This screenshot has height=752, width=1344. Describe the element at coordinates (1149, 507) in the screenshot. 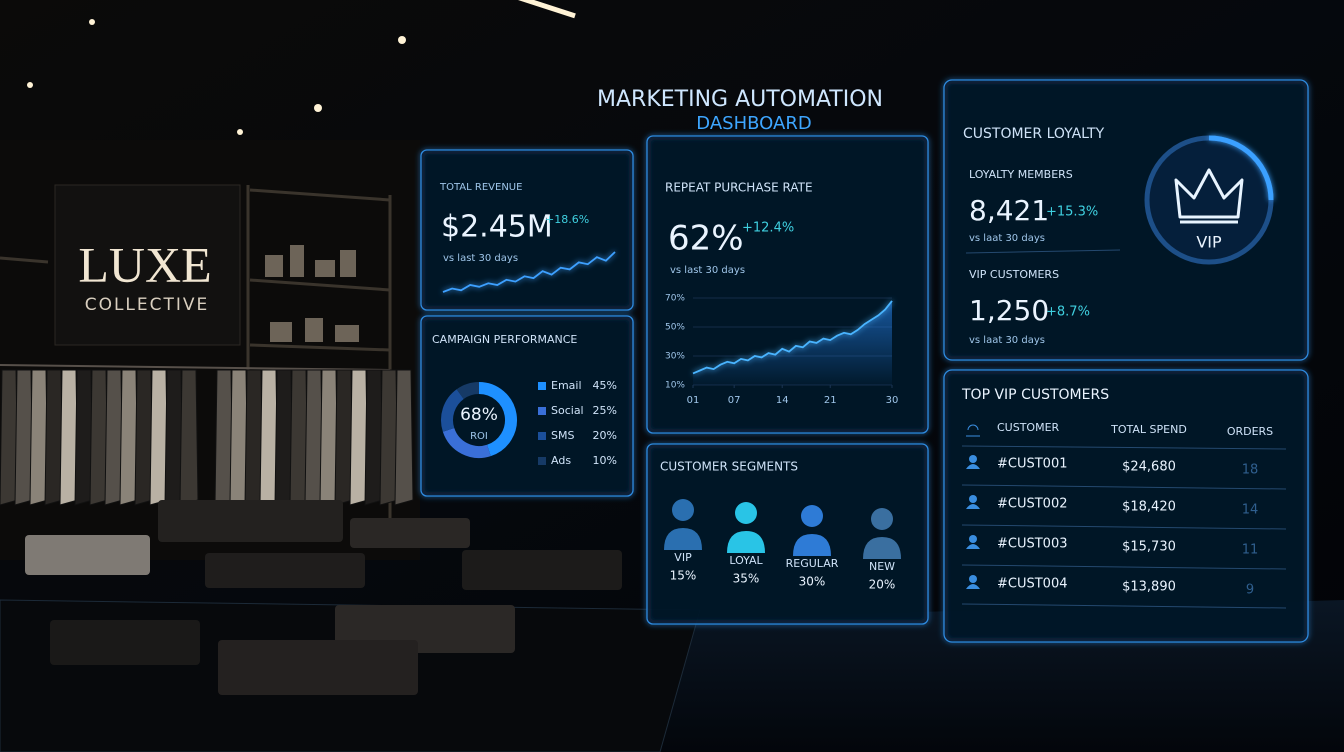

I see `table-cell: $18,420` at that location.